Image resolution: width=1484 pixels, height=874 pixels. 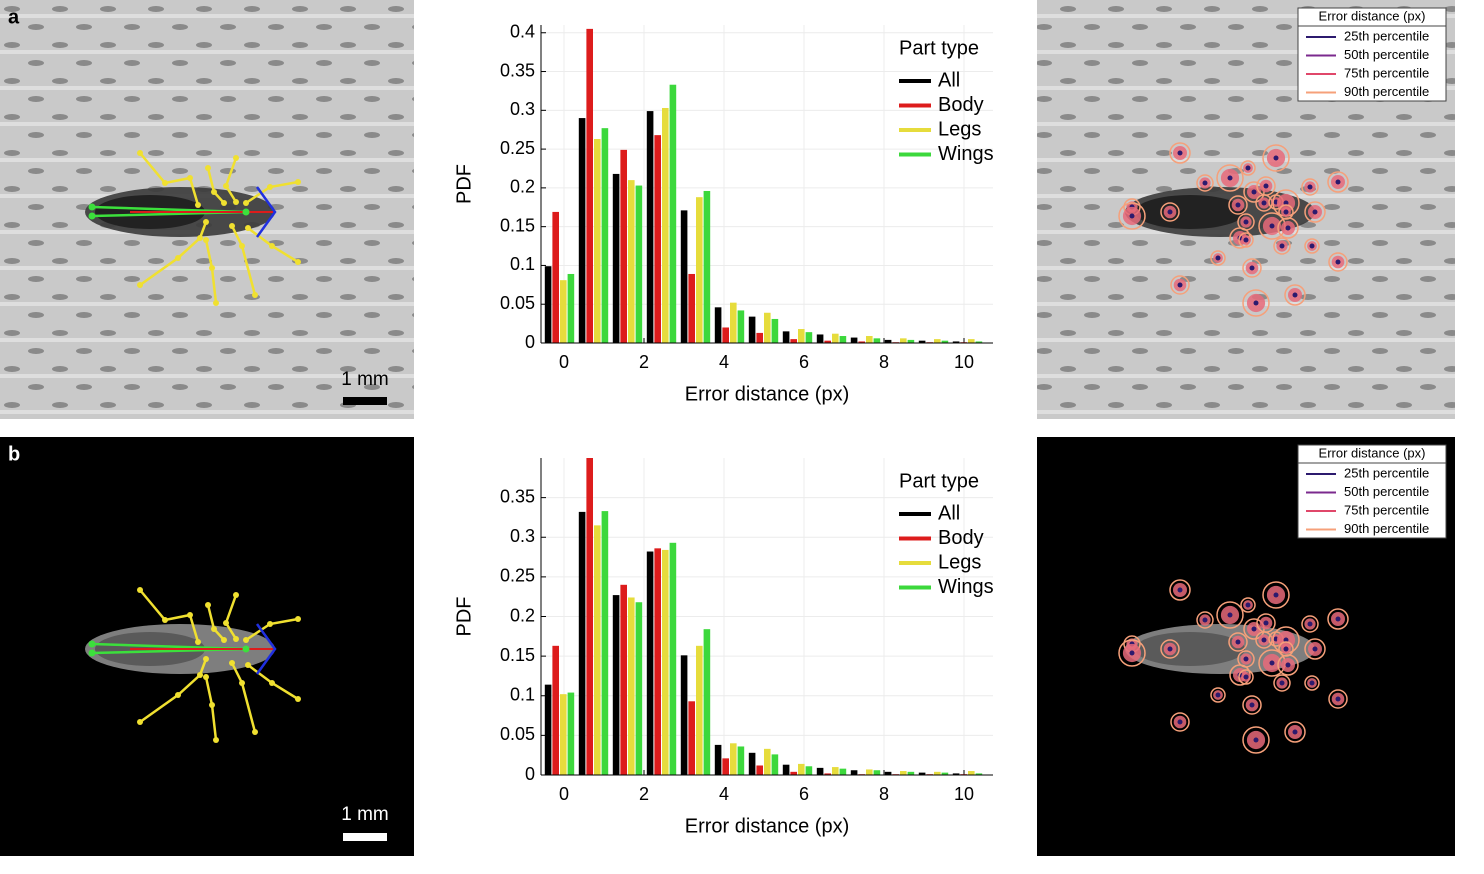 What do you see at coordinates (517, 303) in the screenshot?
I see `y-tick-label: 0.05` at bounding box center [517, 303].